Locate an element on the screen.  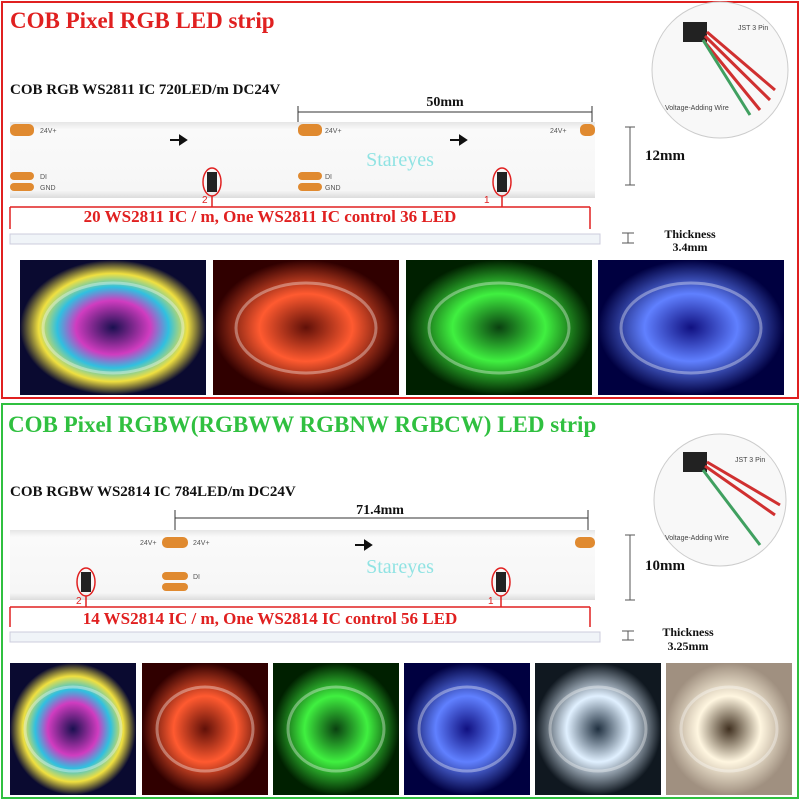
thickness-value: 3.25mm is located at coordinates (688, 646).